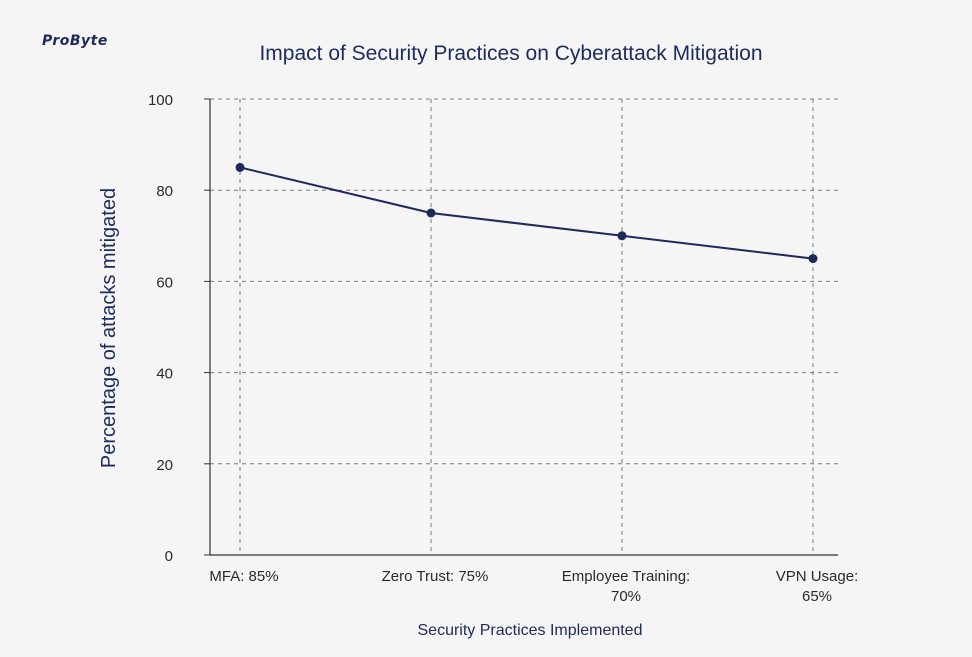  I want to click on x-tick-label-line: Employee Training:, so click(626, 576).